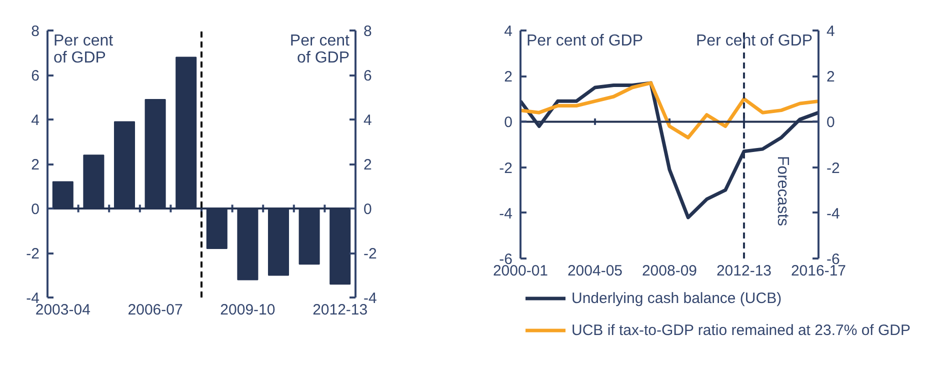 The height and width of the screenshot is (373, 943). What do you see at coordinates (595, 271) in the screenshot?
I see `x-tick-label: 2004-05` at bounding box center [595, 271].